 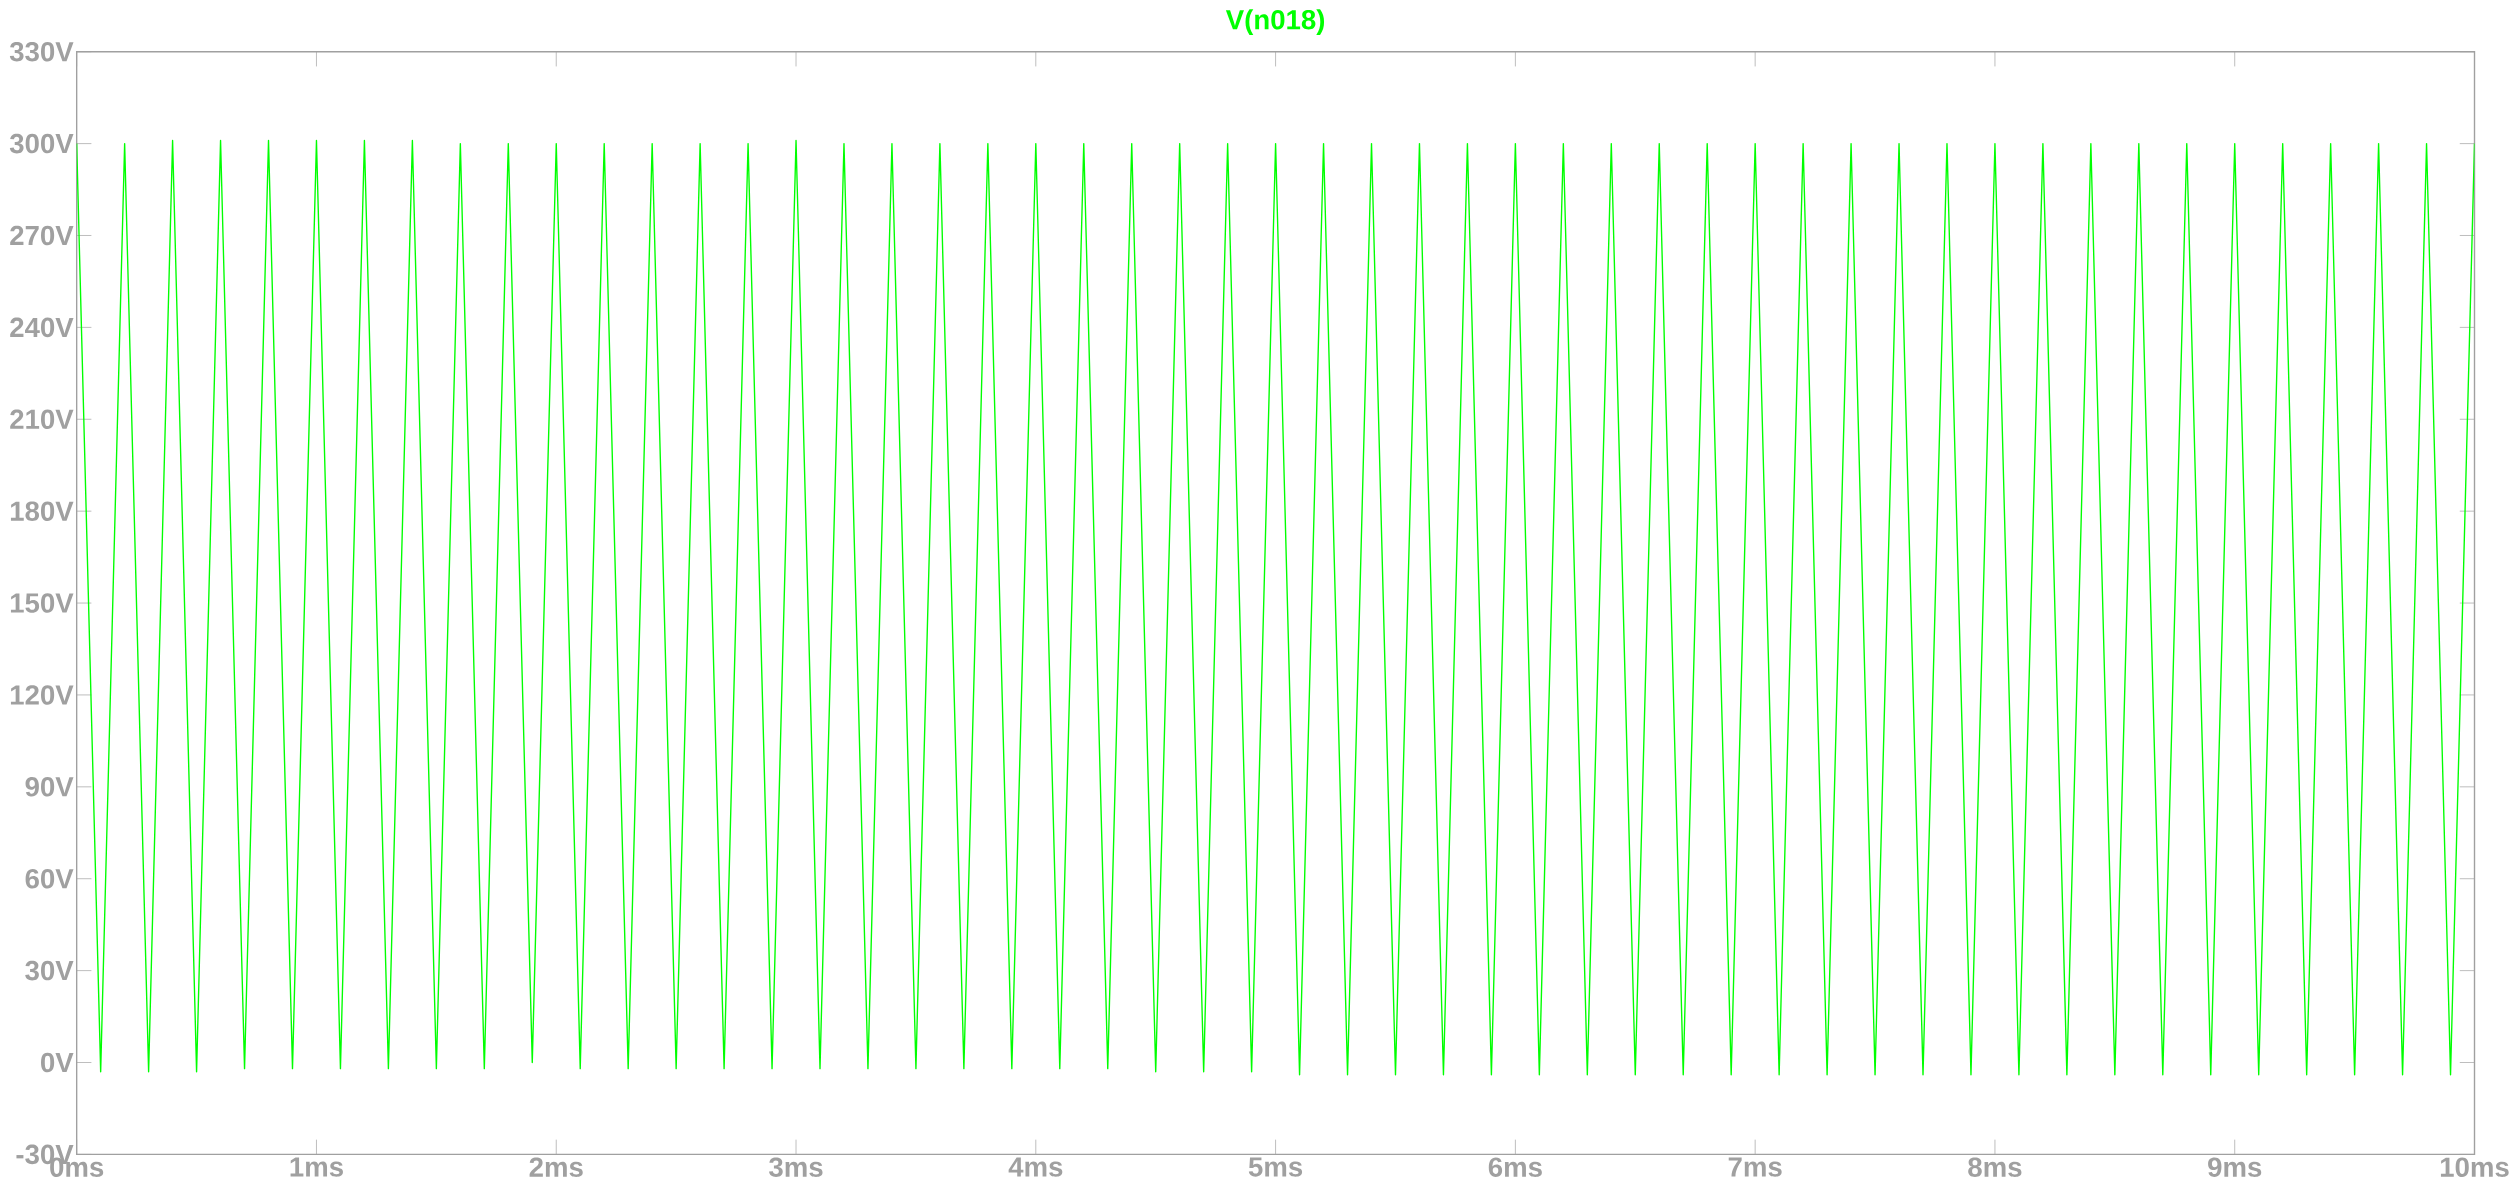 I want to click on y-tick-label: 270V, so click(x=42, y=235).